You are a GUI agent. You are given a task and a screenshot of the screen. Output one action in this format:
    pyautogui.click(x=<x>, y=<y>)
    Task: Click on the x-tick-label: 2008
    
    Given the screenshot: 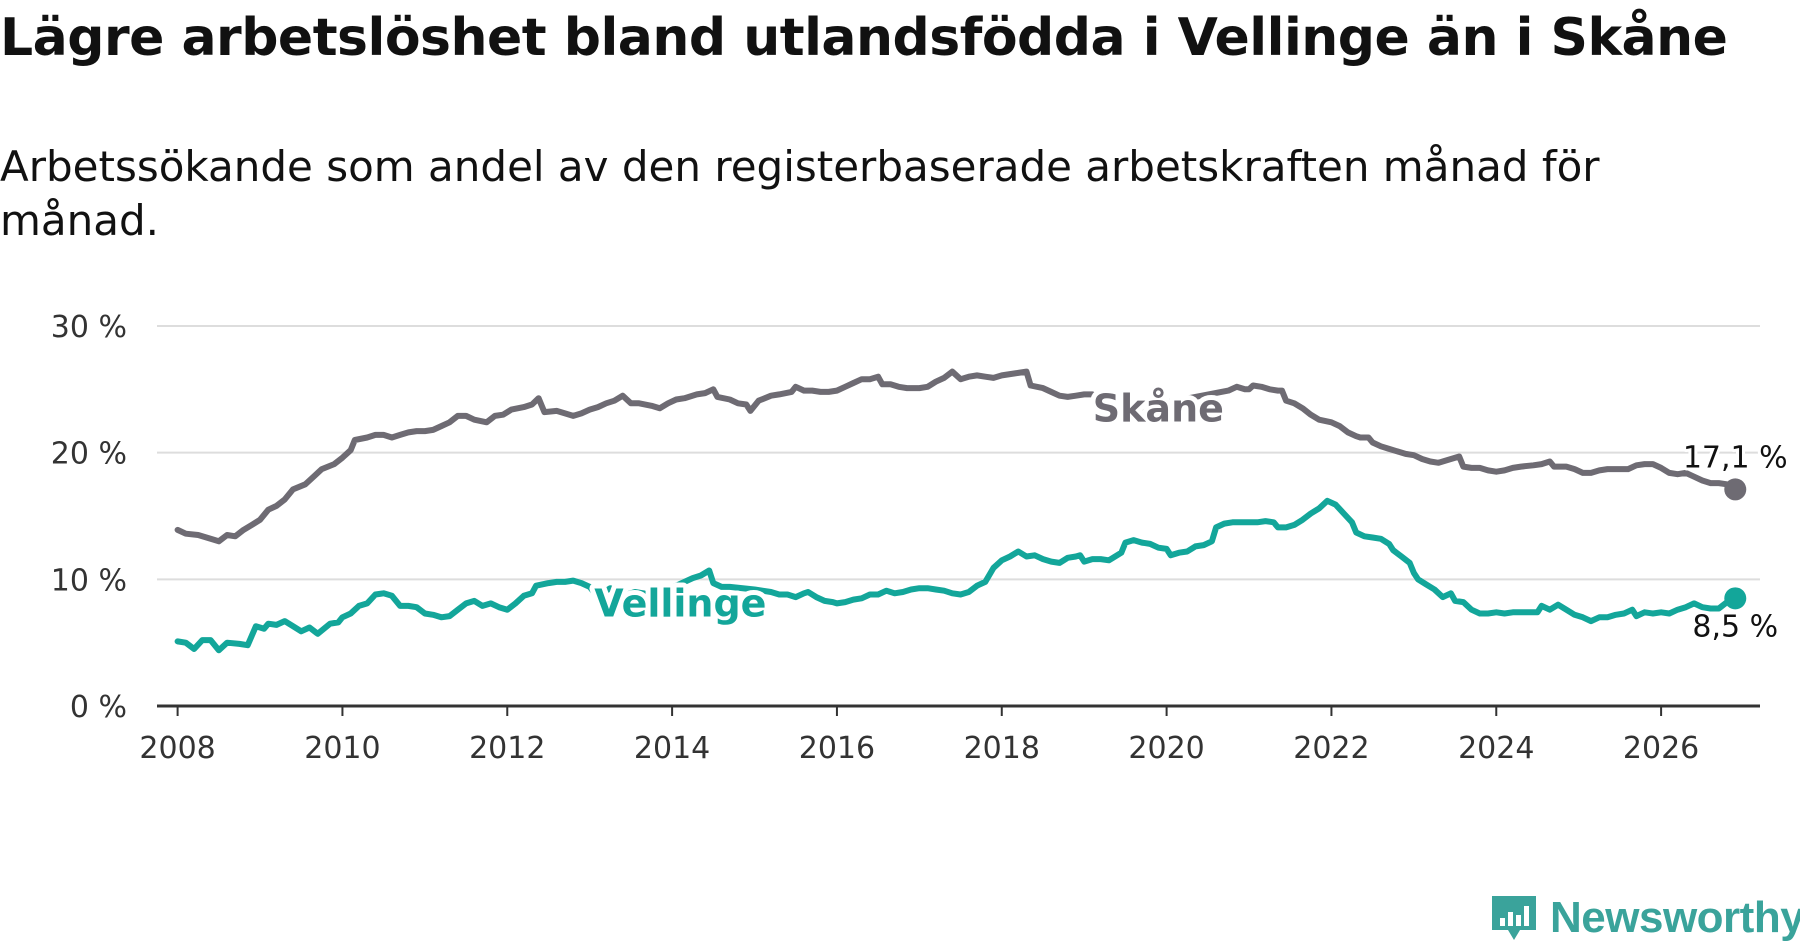 What is the action you would take?
    pyautogui.click(x=177, y=748)
    